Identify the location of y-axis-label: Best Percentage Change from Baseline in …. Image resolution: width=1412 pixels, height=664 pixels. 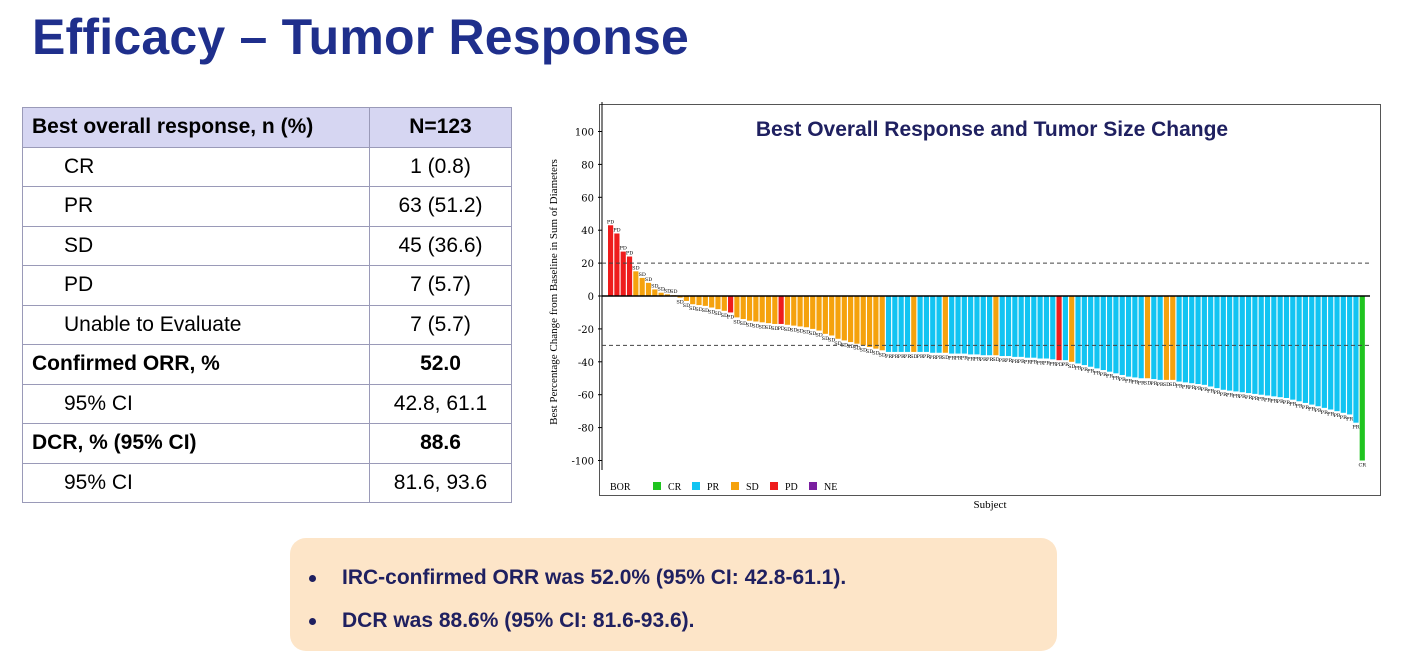
(554, 292).